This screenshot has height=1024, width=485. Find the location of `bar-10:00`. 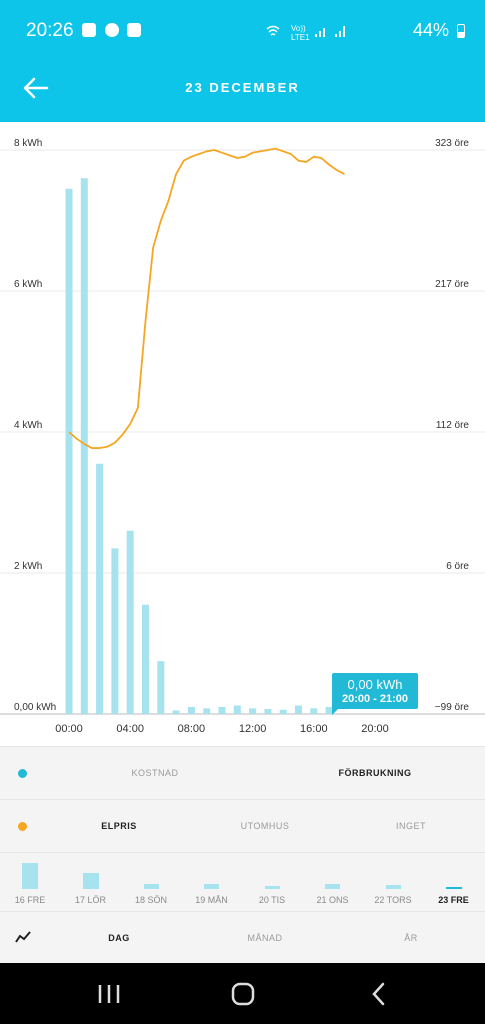

bar-10:00 is located at coordinates (222, 710).